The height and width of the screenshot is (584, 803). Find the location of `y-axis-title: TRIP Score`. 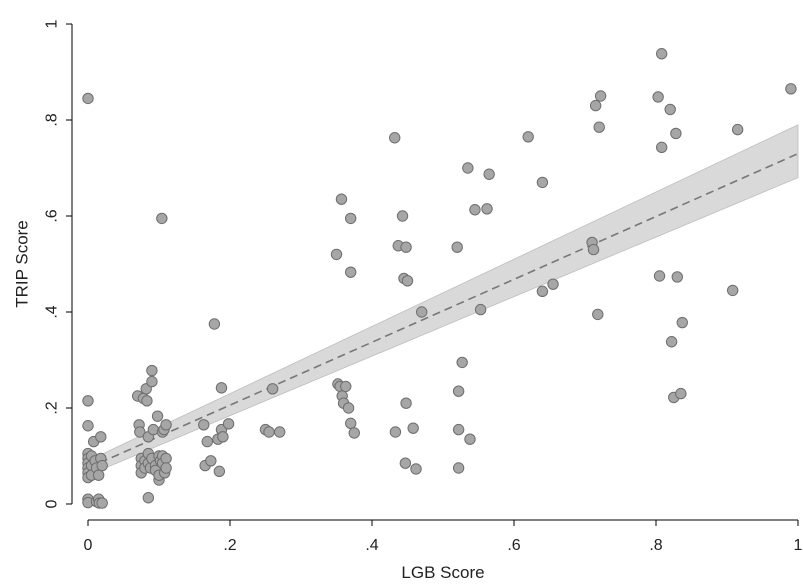

y-axis-title: TRIP Score is located at coordinates (22, 264).